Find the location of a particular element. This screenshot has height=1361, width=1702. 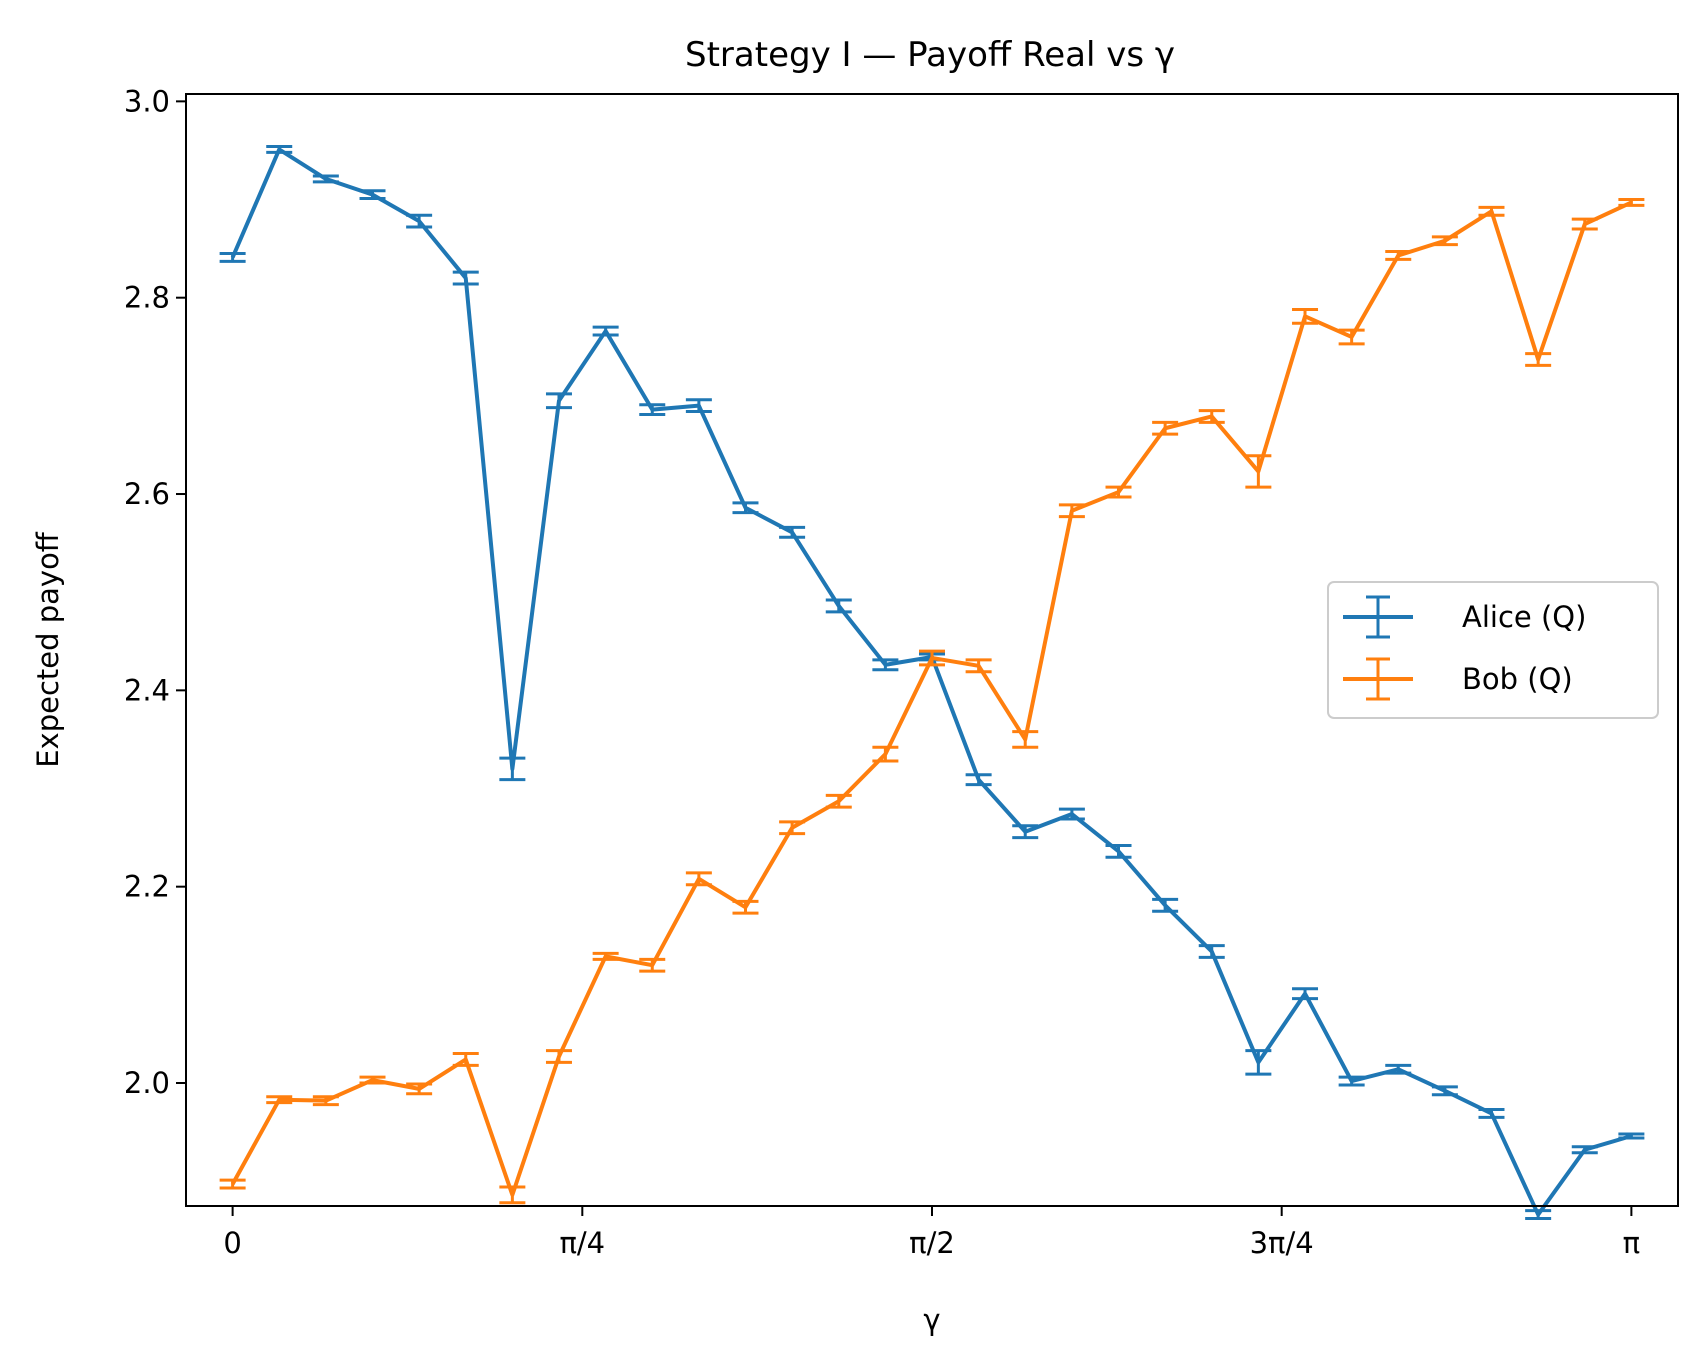

y-axis-label: Expected payoff is located at coordinates (48, 649).